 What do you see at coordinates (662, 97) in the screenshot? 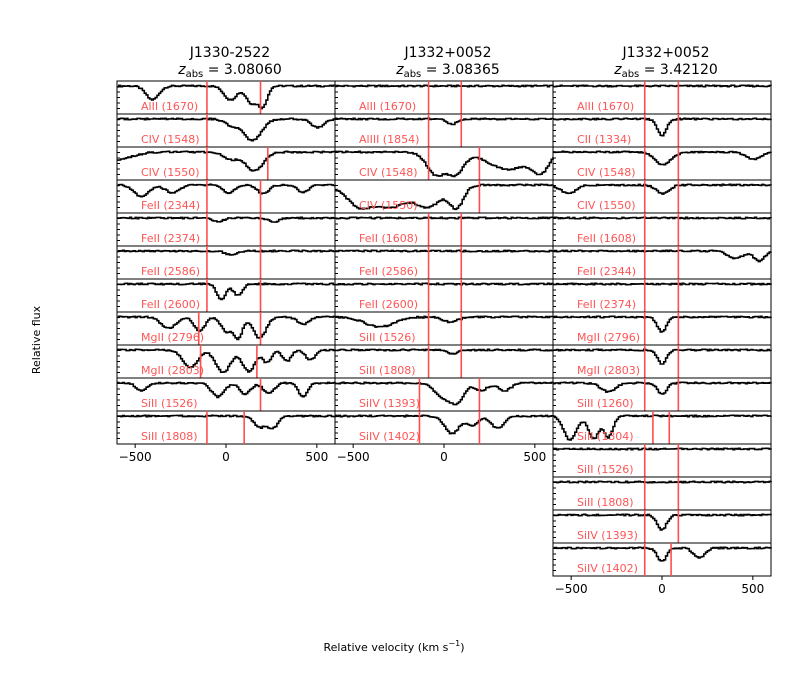
I see `spectrum-panel: AlII (1670)` at bounding box center [662, 97].